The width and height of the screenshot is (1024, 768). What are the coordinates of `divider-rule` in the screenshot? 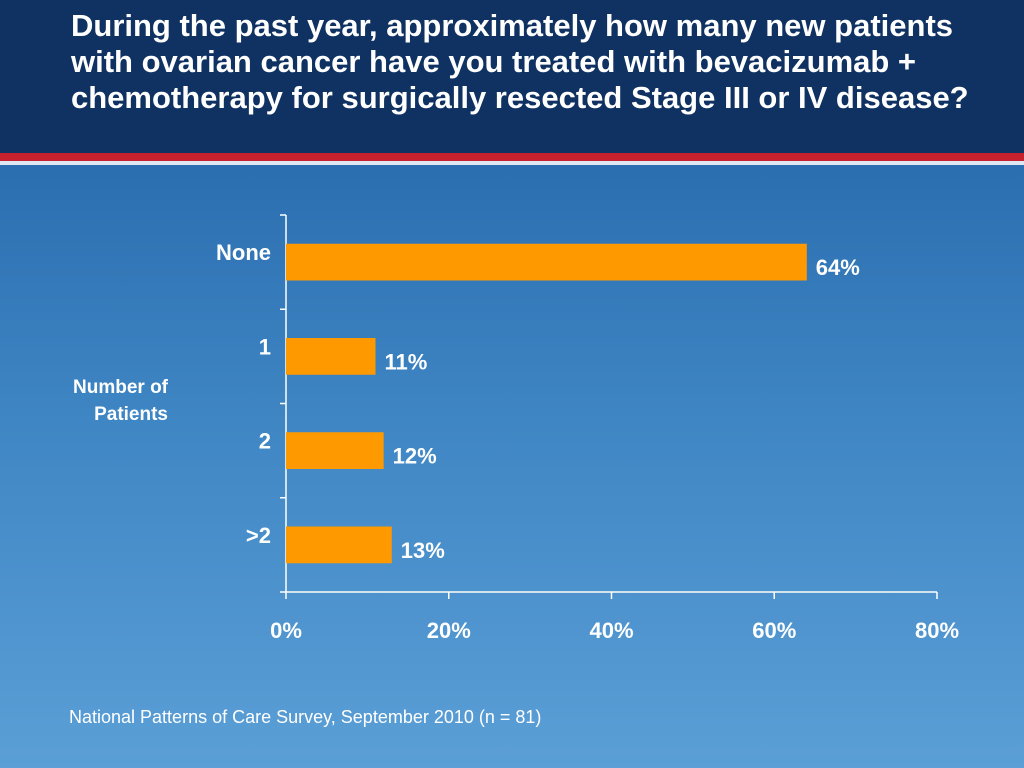 It's located at (512, 163).